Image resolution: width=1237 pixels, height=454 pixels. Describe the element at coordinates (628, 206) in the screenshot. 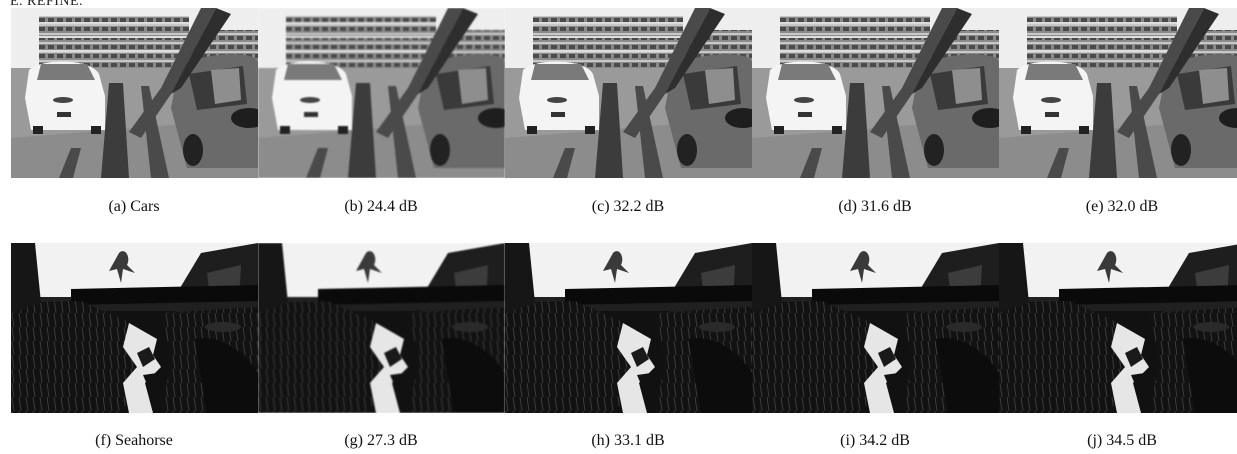

I see `caption-c: (c) 32.2 dB` at that location.